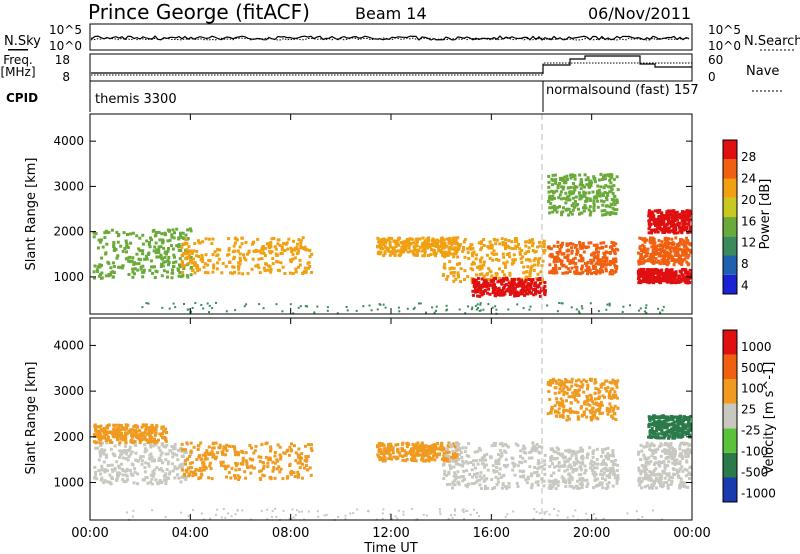 This screenshot has height=554, width=800. Describe the element at coordinates (730, 227) in the screenshot. I see `colorbar-cell` at that location.